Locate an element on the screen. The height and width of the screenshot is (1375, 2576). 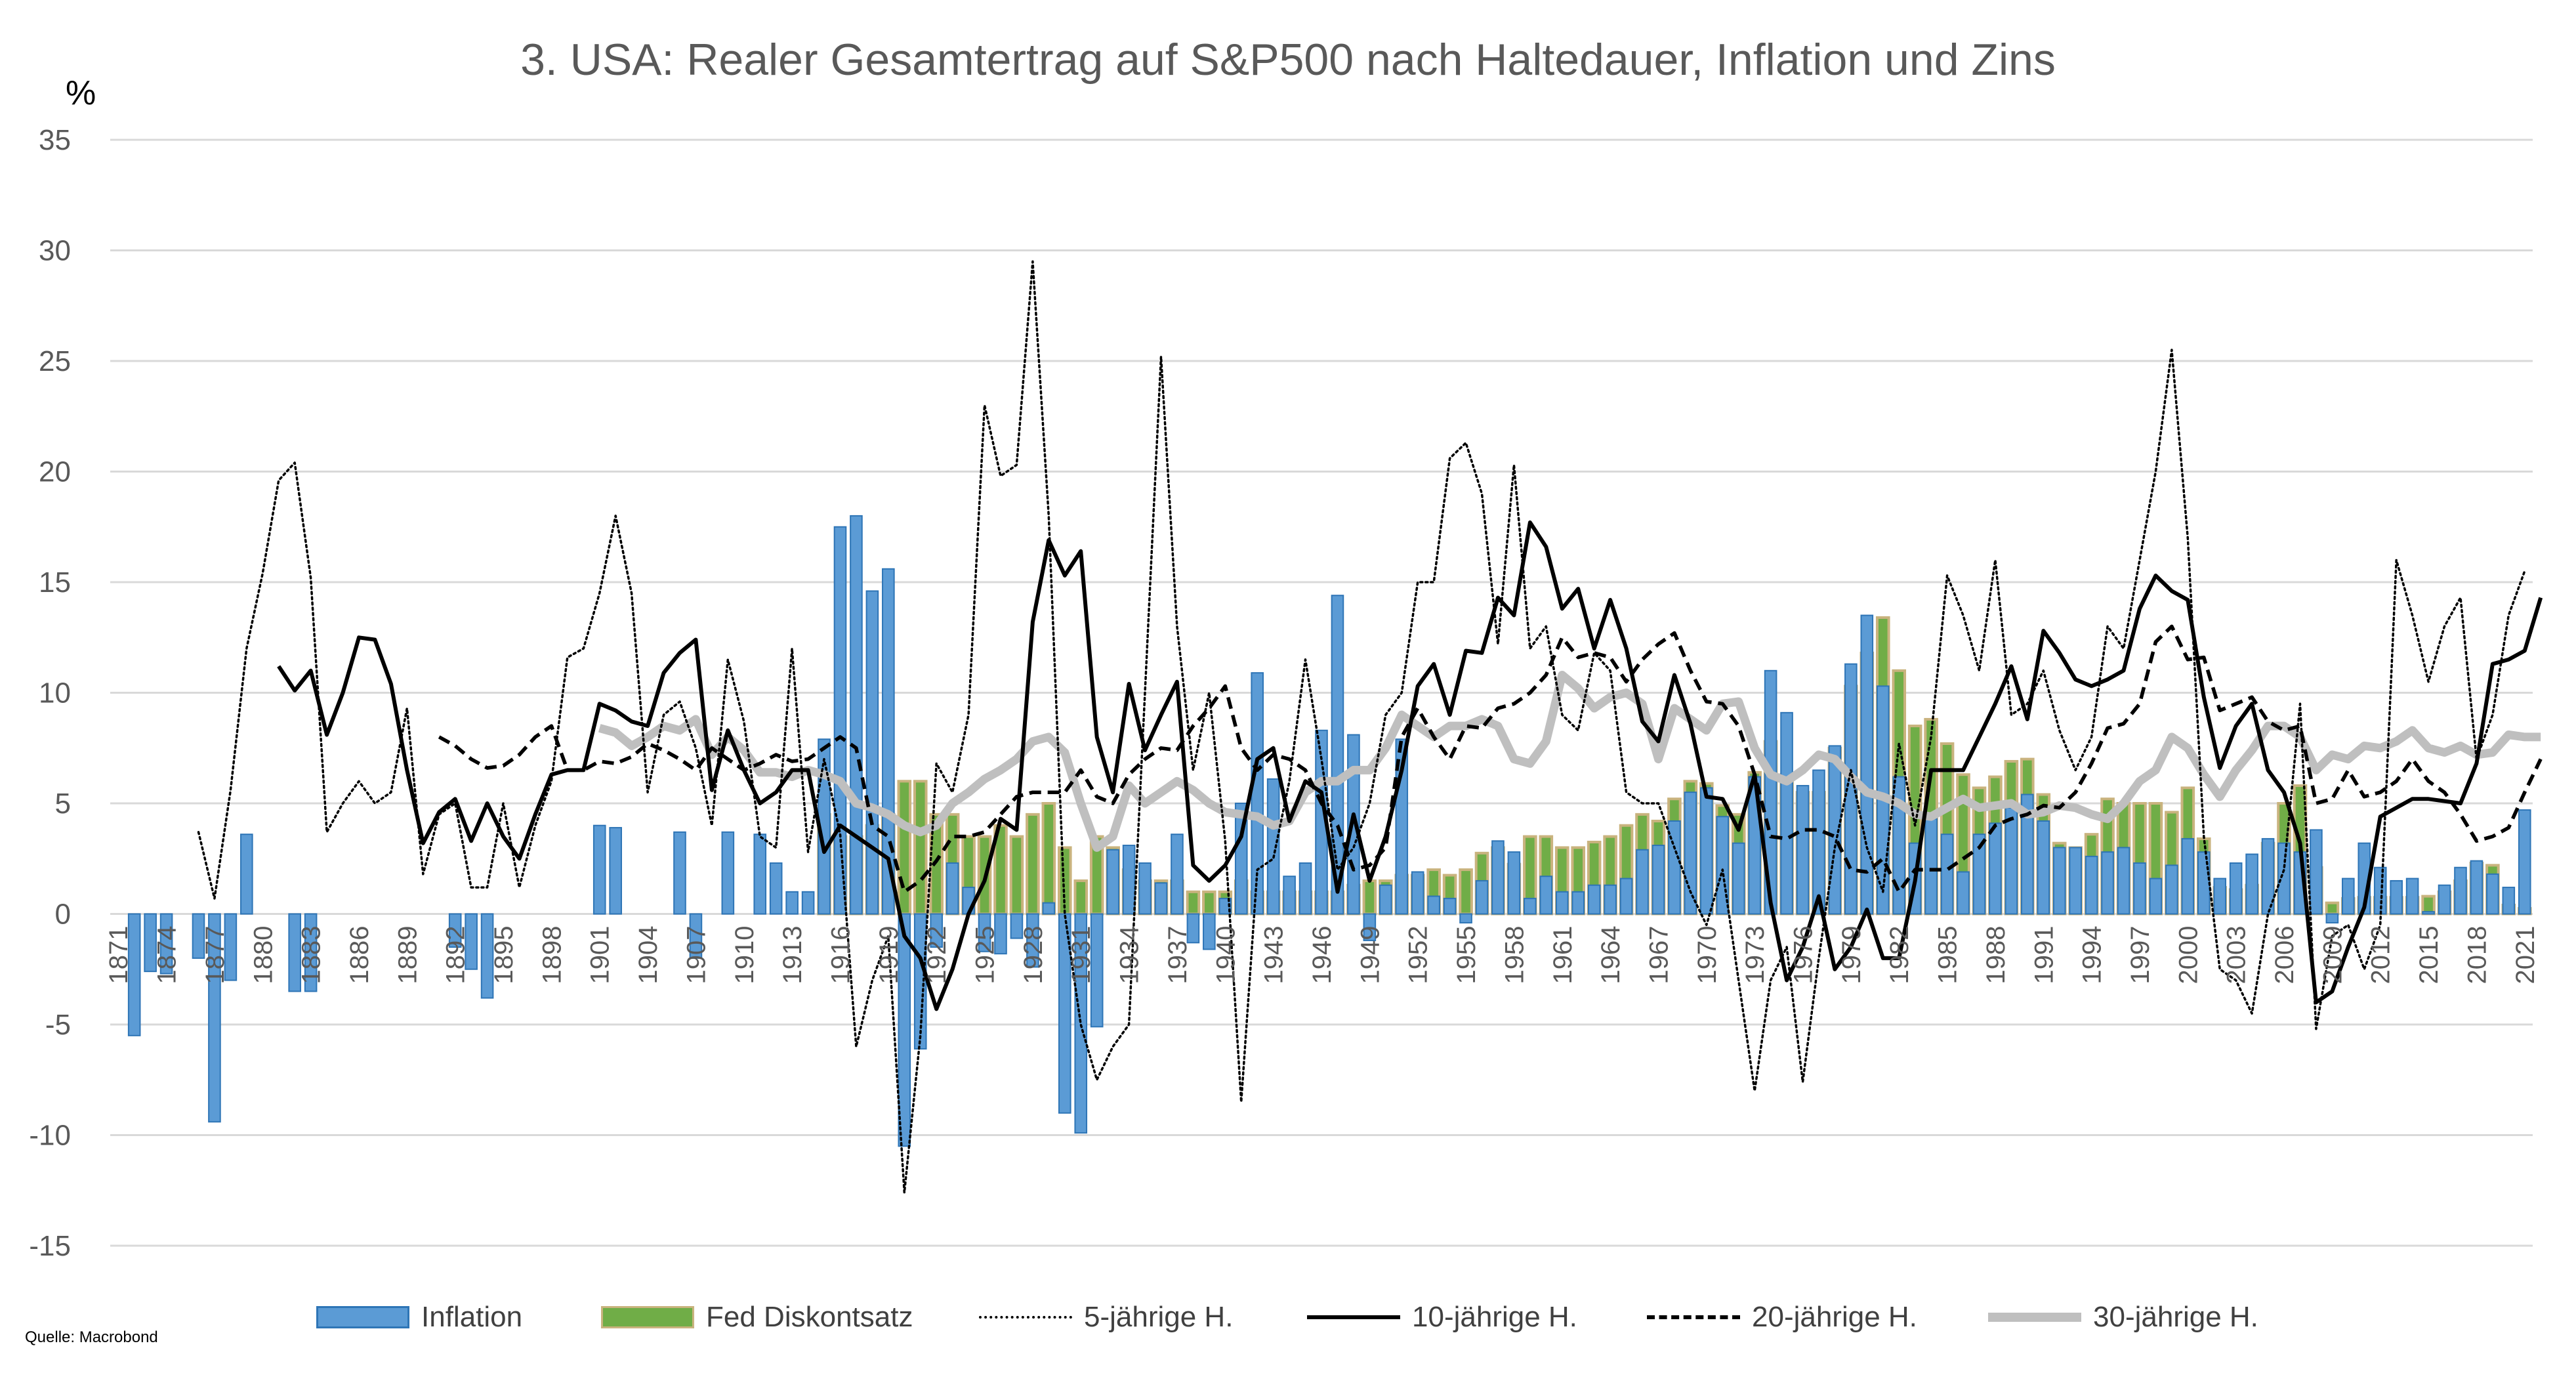
x-tick-label: 1886 is located at coordinates (359, 955).